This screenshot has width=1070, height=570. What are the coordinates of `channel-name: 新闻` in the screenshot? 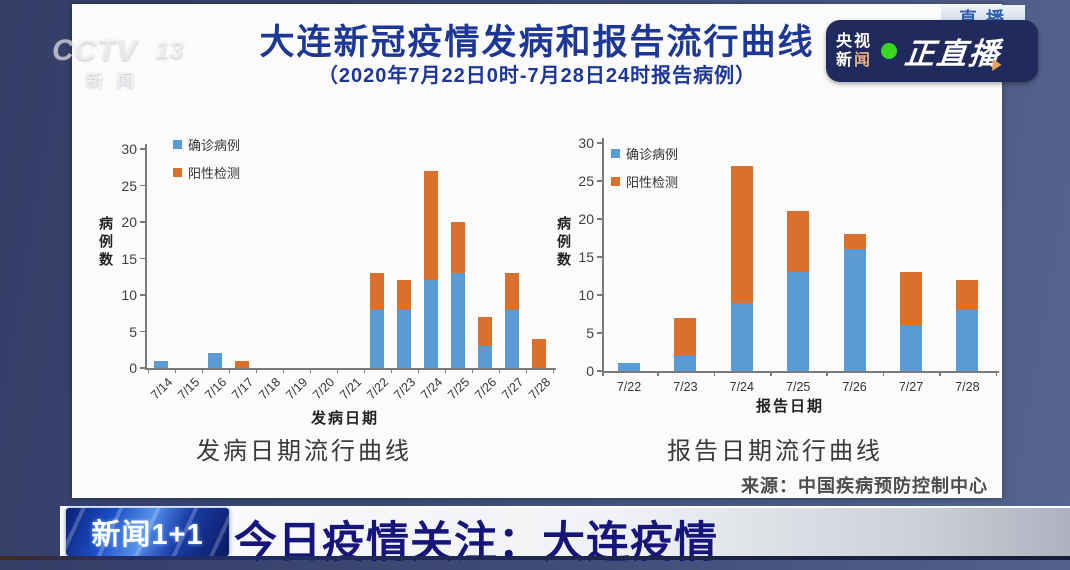 It's located at (117, 80).